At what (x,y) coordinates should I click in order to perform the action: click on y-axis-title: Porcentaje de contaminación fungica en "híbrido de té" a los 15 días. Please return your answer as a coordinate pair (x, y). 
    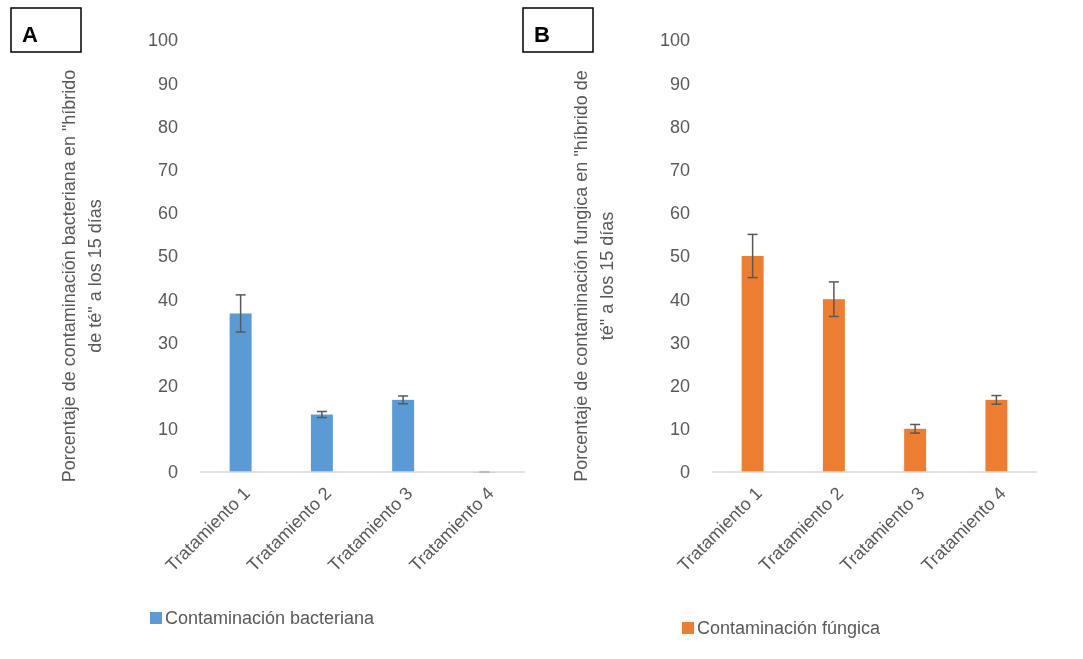
    Looking at the image, I should click on (594, 276).